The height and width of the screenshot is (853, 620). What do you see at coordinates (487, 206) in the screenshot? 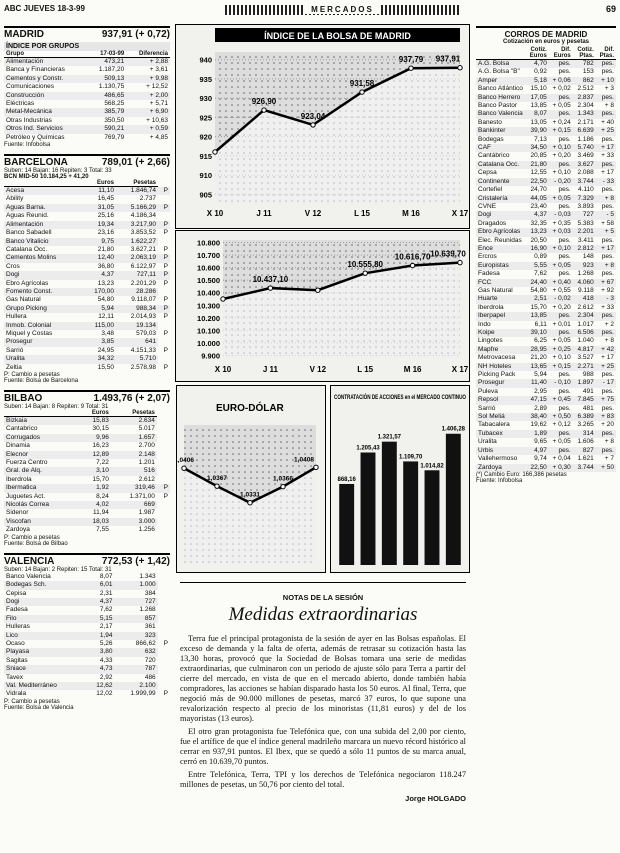
I see `cell: CVNE` at bounding box center [487, 206].